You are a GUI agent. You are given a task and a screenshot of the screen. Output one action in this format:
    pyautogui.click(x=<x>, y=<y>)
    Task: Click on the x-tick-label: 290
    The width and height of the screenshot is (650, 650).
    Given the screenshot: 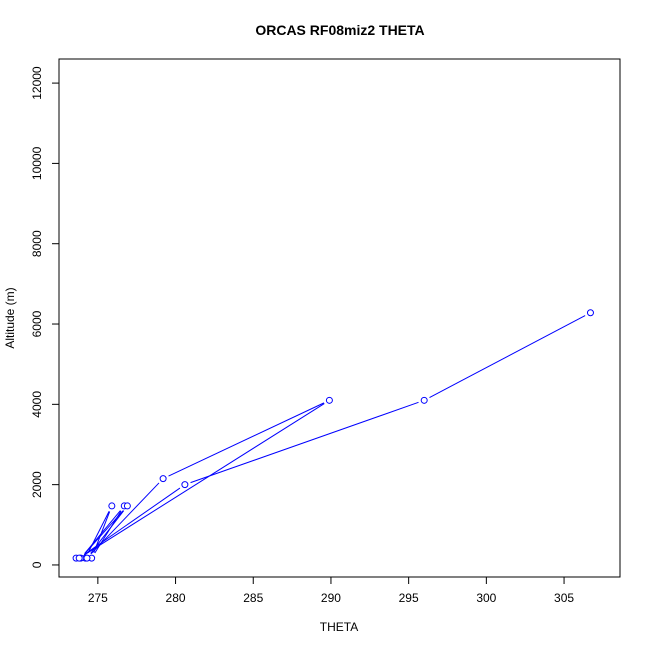 What is the action you would take?
    pyautogui.click(x=331, y=598)
    